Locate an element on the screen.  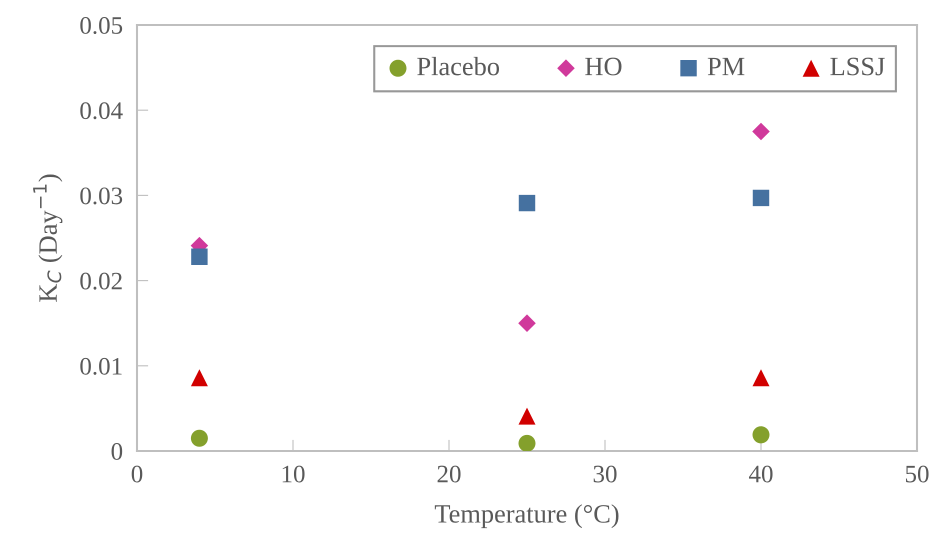
y-tick-label: 0.04 is located at coordinates (101, 111).